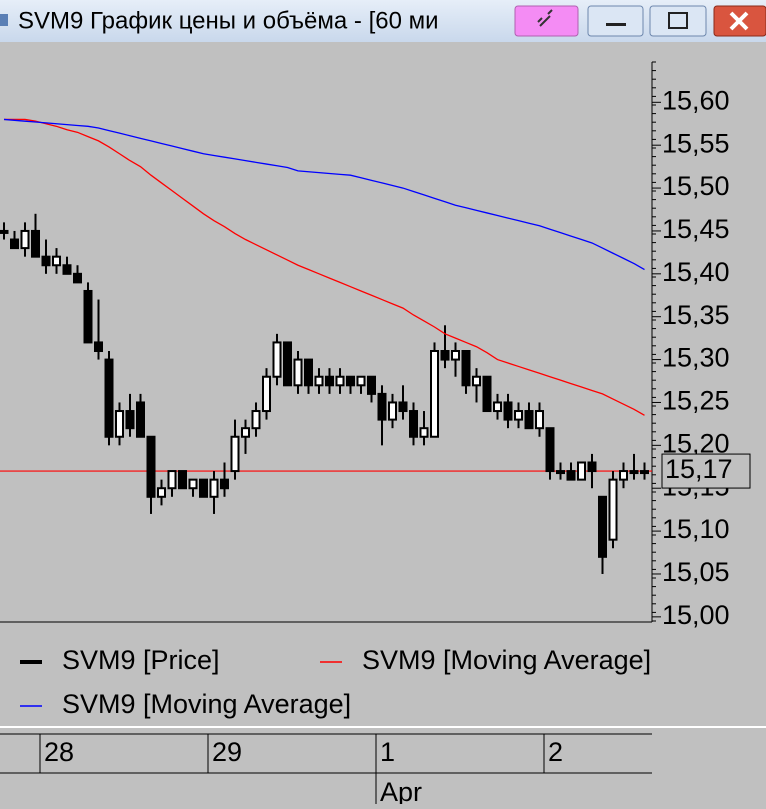  I want to click on y-tick-label: 15,55, so click(696, 143).